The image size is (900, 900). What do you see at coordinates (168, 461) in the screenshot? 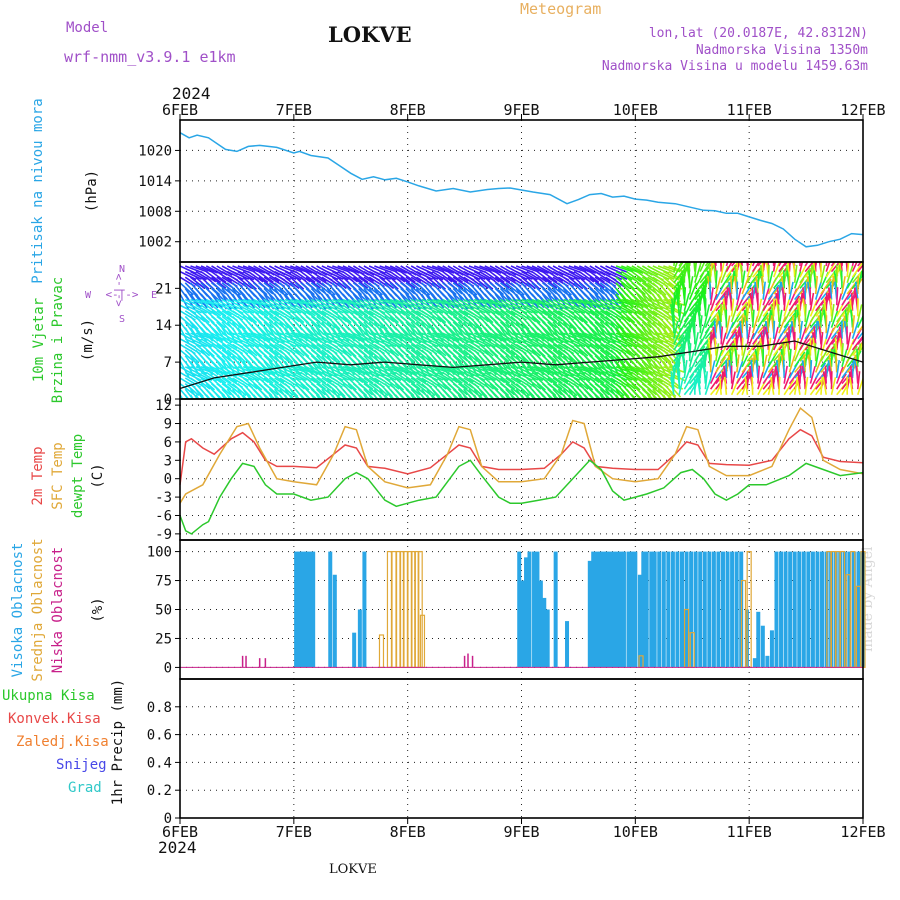
I see `y-tick-label: 3` at bounding box center [168, 461].